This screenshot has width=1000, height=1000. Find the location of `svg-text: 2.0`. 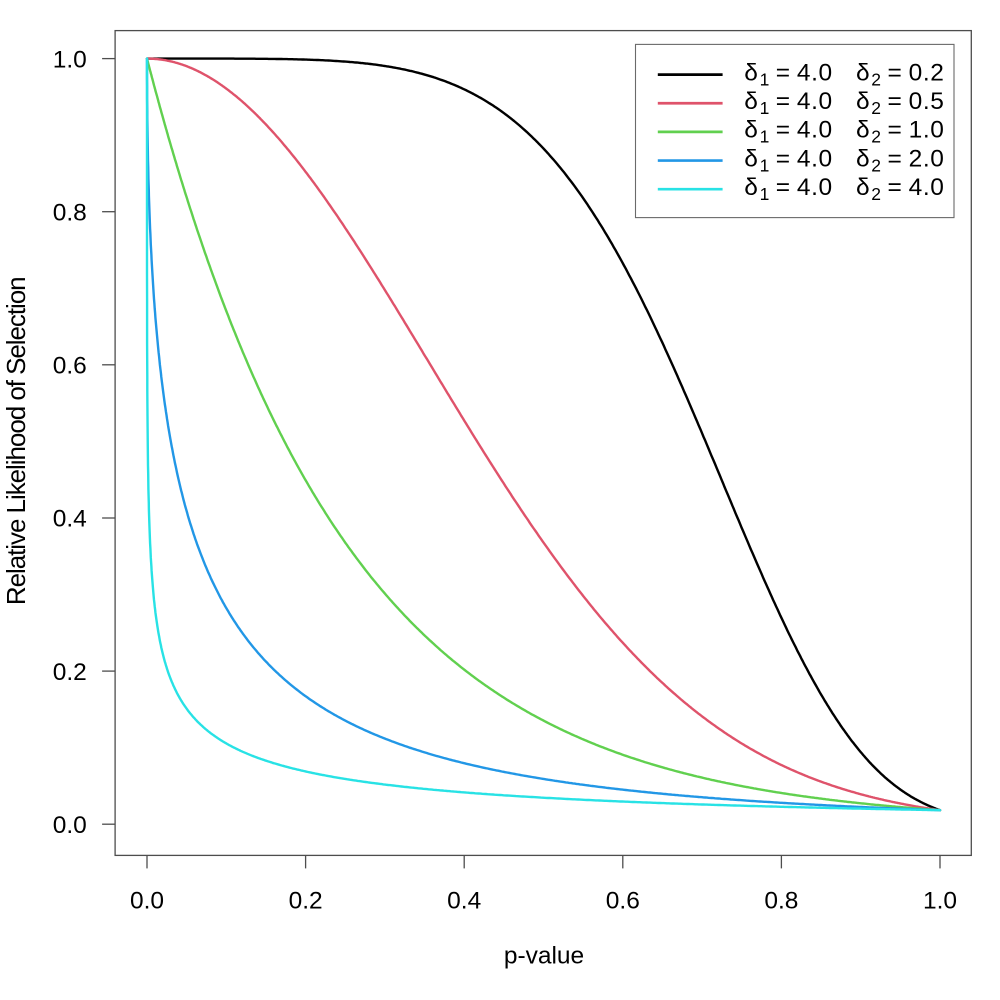

svg-text: 2.0 is located at coordinates (927, 158).